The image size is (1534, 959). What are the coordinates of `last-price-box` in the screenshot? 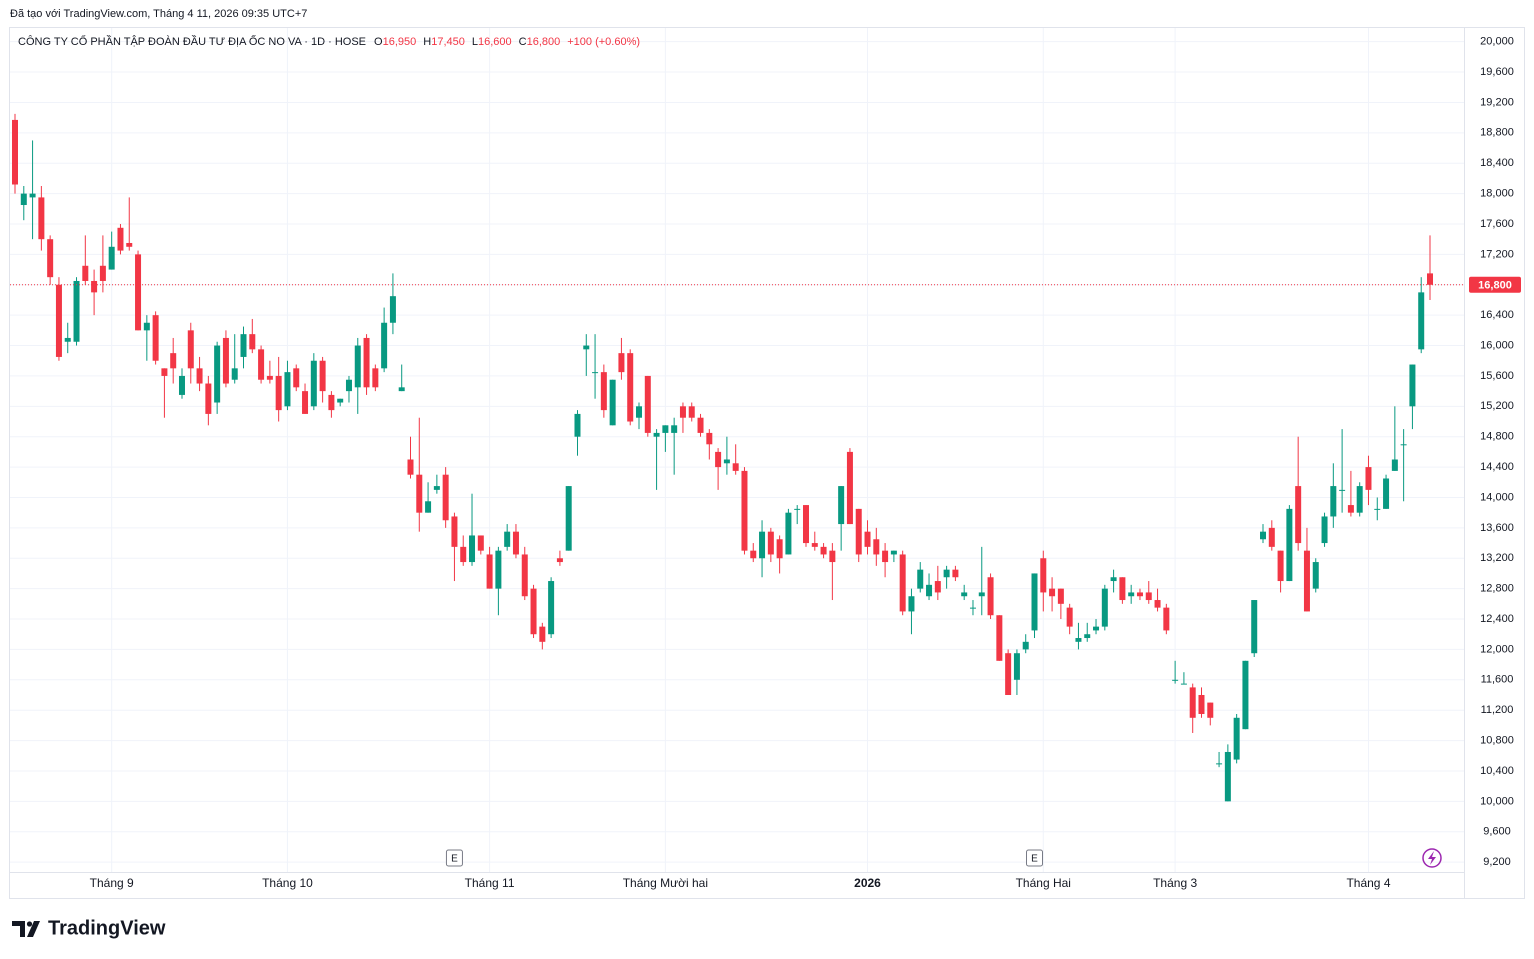 It's located at (1495, 284).